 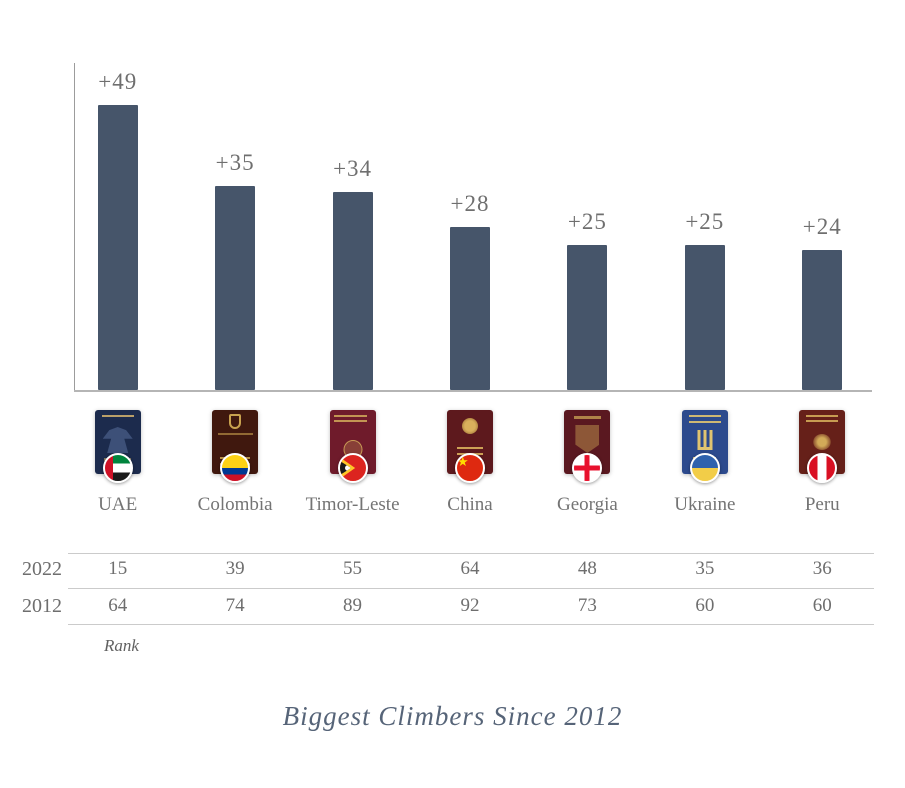 What do you see at coordinates (452, 716) in the screenshot?
I see `chart-title: Biggest Climbers Since 2012` at bounding box center [452, 716].